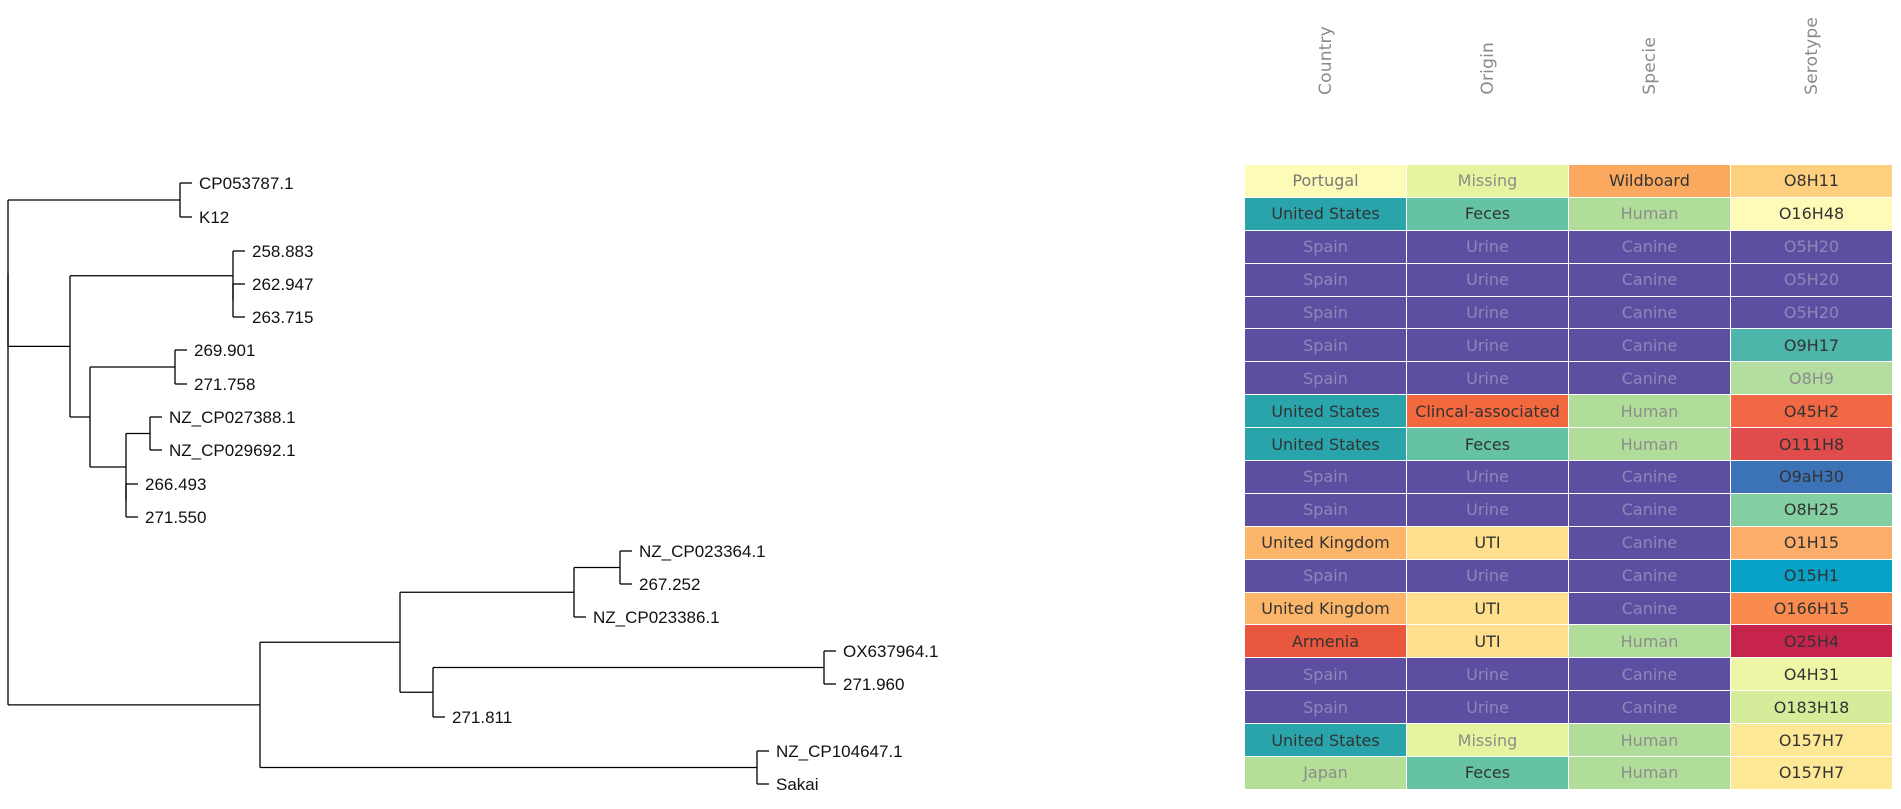 Image resolution: width=1901 pixels, height=809 pixels. What do you see at coordinates (1811, 707) in the screenshot?
I see `cell-serotype: O183H18` at bounding box center [1811, 707].